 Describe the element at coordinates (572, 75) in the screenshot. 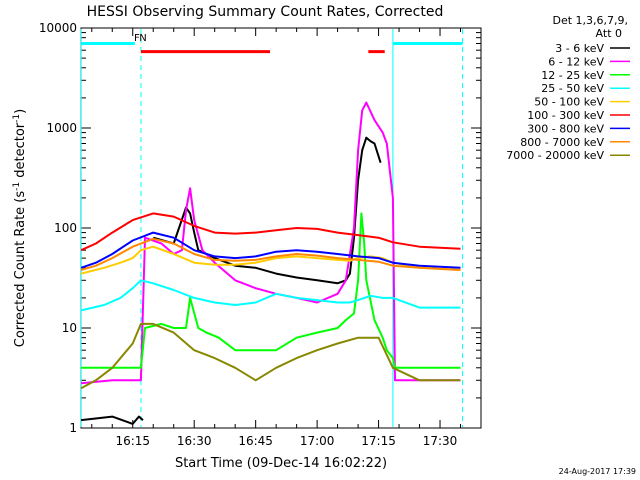

I see `legend-label: 12 - 25 keV` at that location.